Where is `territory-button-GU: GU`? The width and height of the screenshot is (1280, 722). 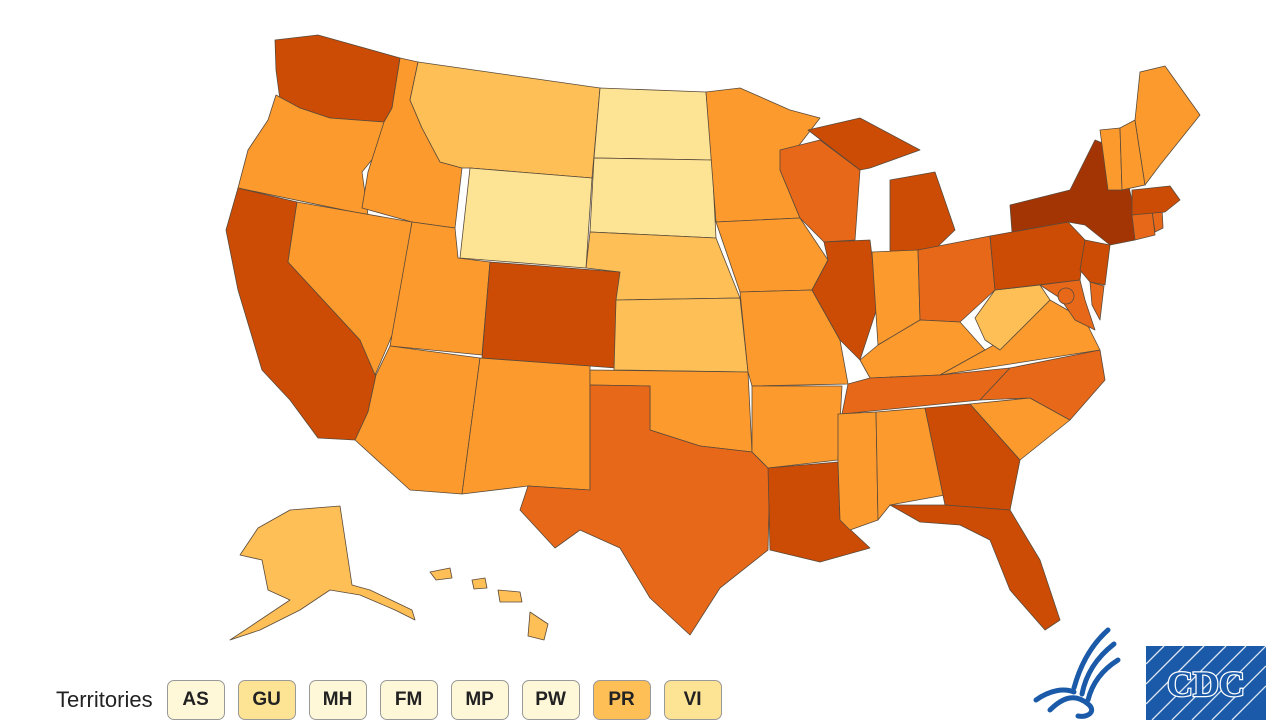 territory-button-GU: GU is located at coordinates (266, 700).